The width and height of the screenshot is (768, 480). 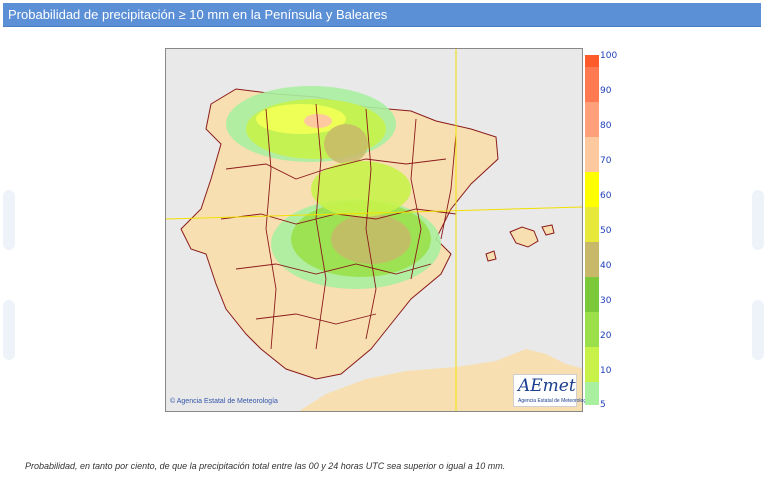 What do you see at coordinates (548, 230) in the screenshot?
I see `menorca` at bounding box center [548, 230].